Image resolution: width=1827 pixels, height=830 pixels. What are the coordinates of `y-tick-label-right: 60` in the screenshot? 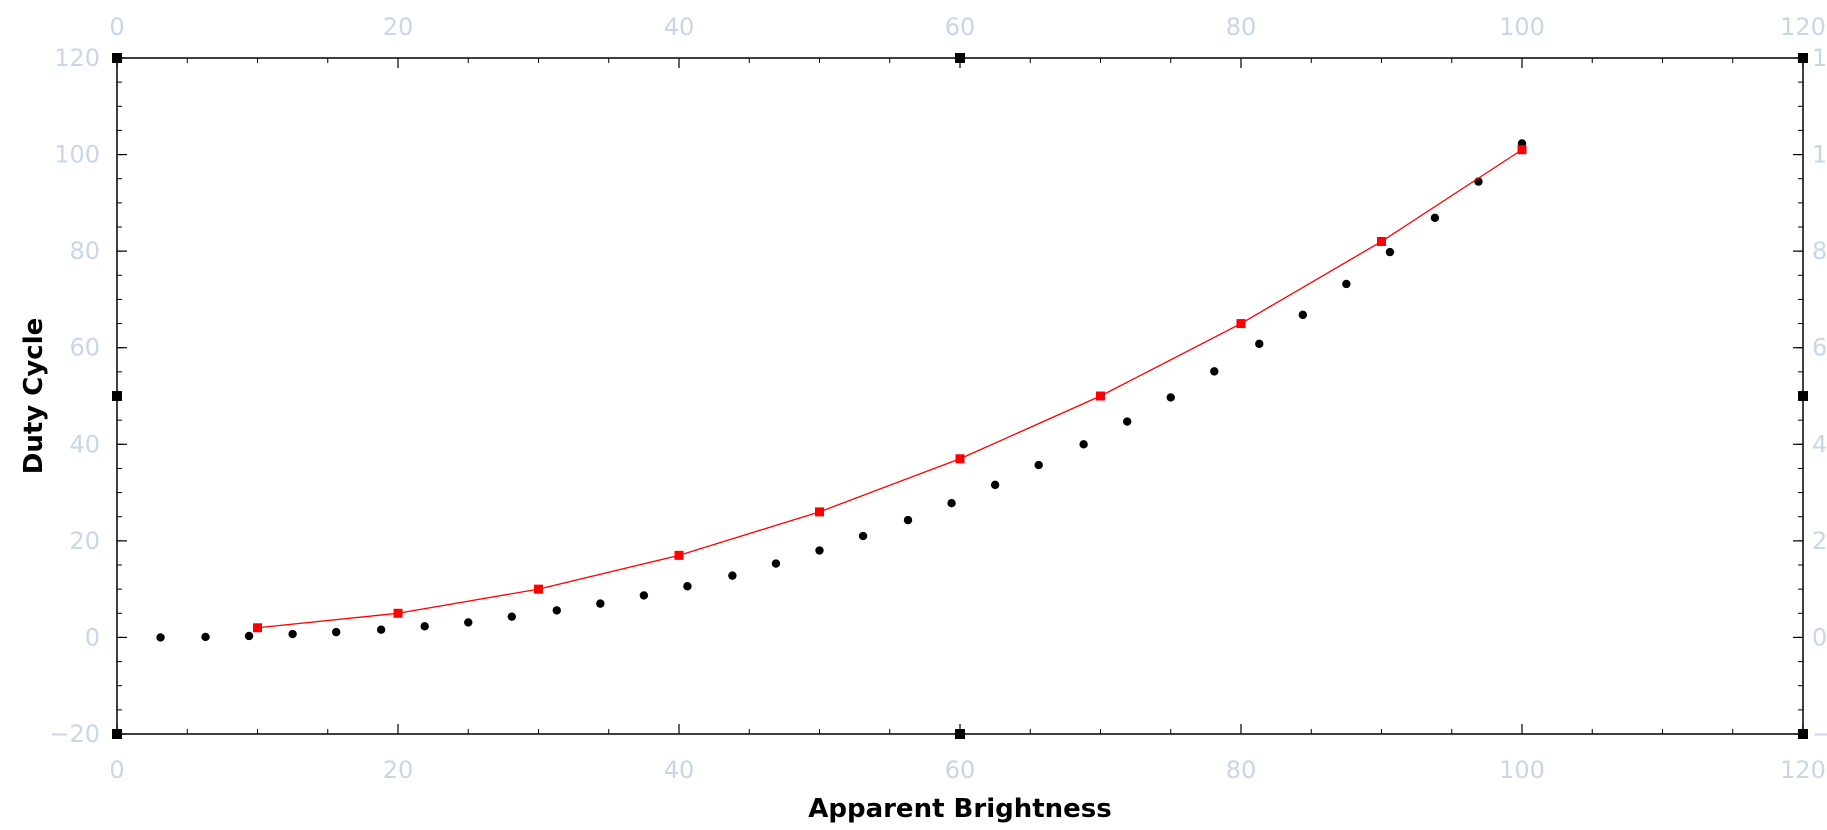 It's located at (1819, 348).